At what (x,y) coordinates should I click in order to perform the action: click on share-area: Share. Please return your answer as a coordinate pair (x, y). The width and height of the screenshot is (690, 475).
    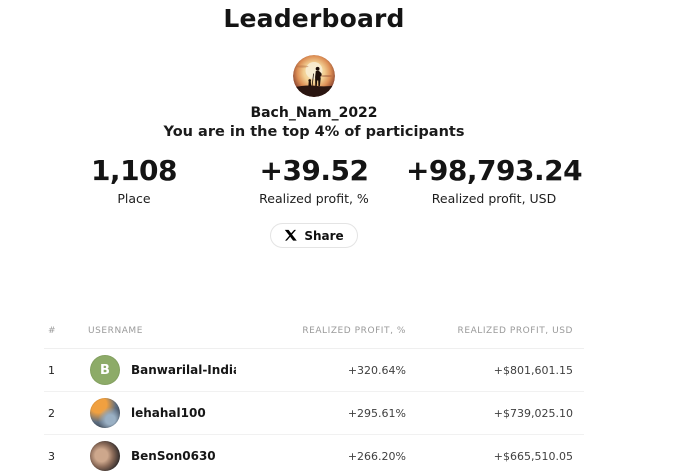
    Looking at the image, I should click on (314, 236).